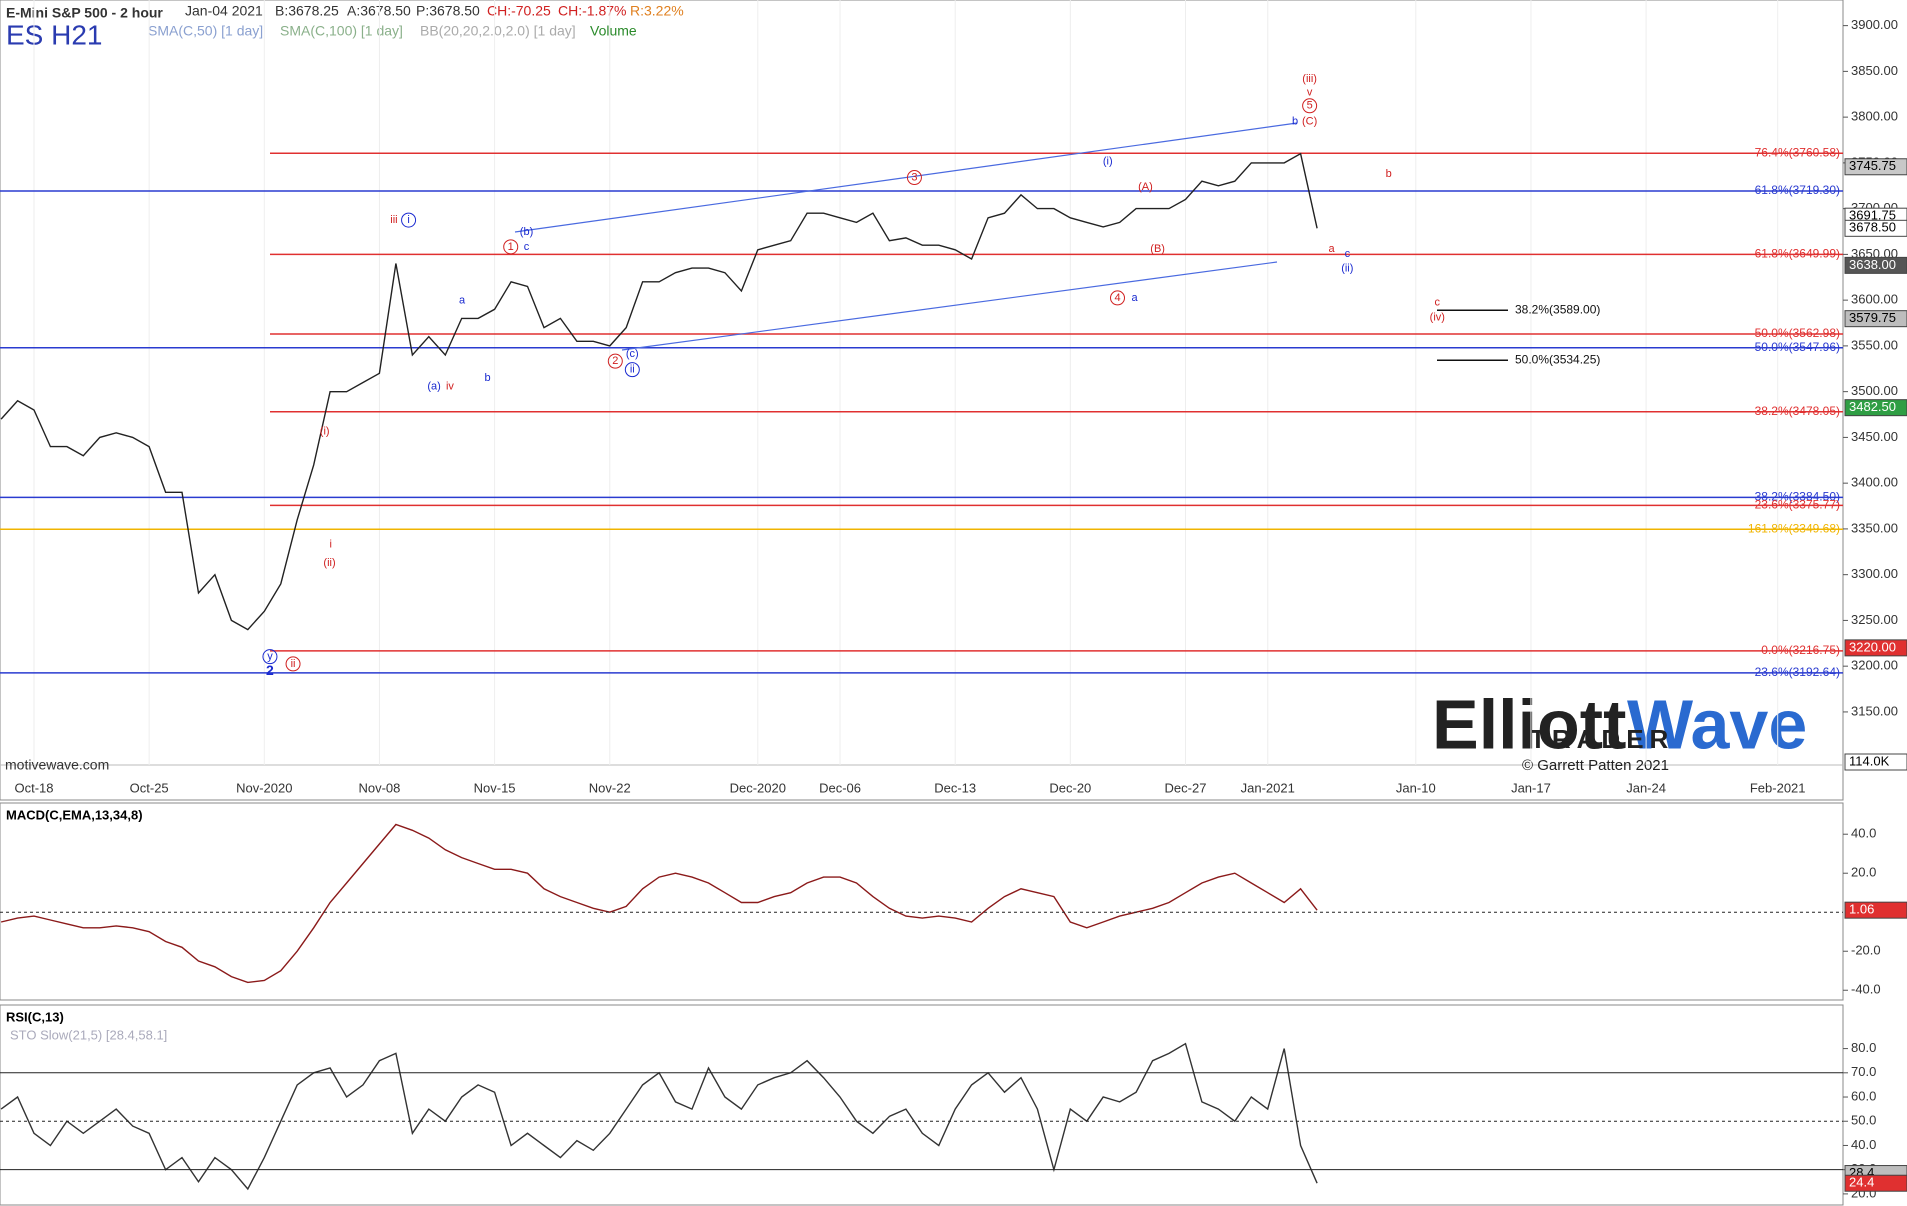 The width and height of the screenshot is (1907, 1206). What do you see at coordinates (1863, 1120) in the screenshot?
I see `y-tick-label: 50.0` at bounding box center [1863, 1120].